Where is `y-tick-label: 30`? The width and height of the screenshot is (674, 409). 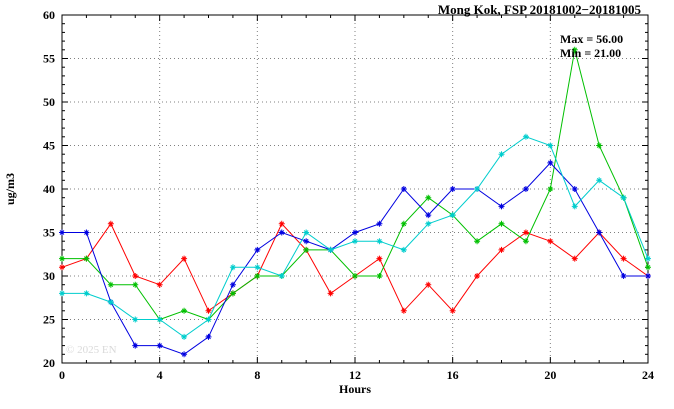
y-tick-label: 30 is located at coordinates (49, 276).